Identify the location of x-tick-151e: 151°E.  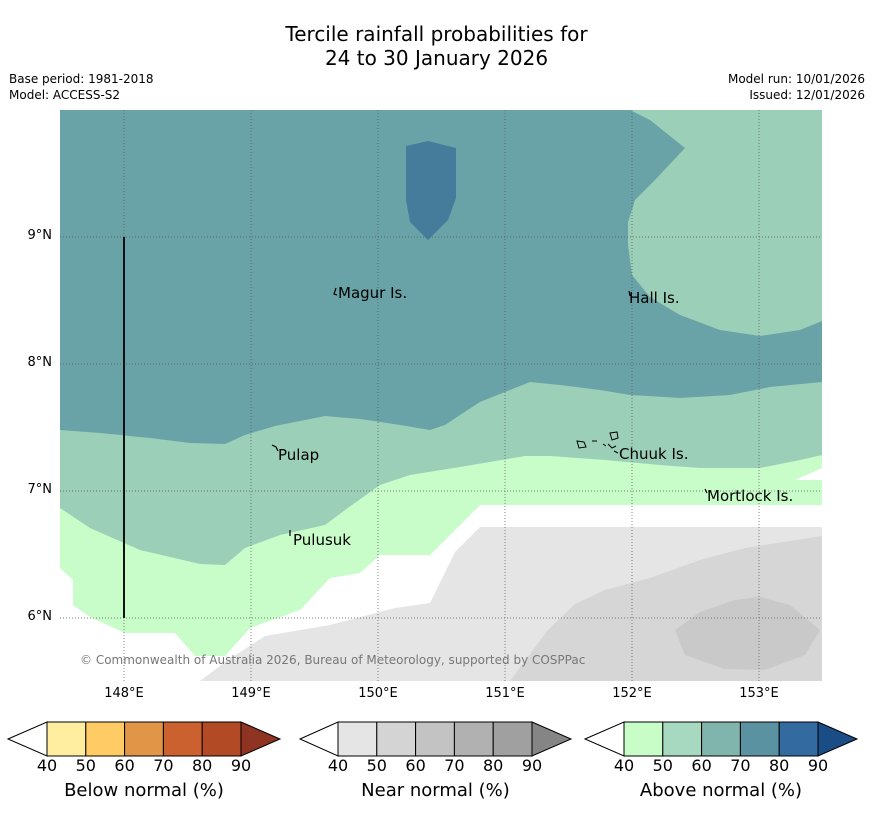
(505, 693).